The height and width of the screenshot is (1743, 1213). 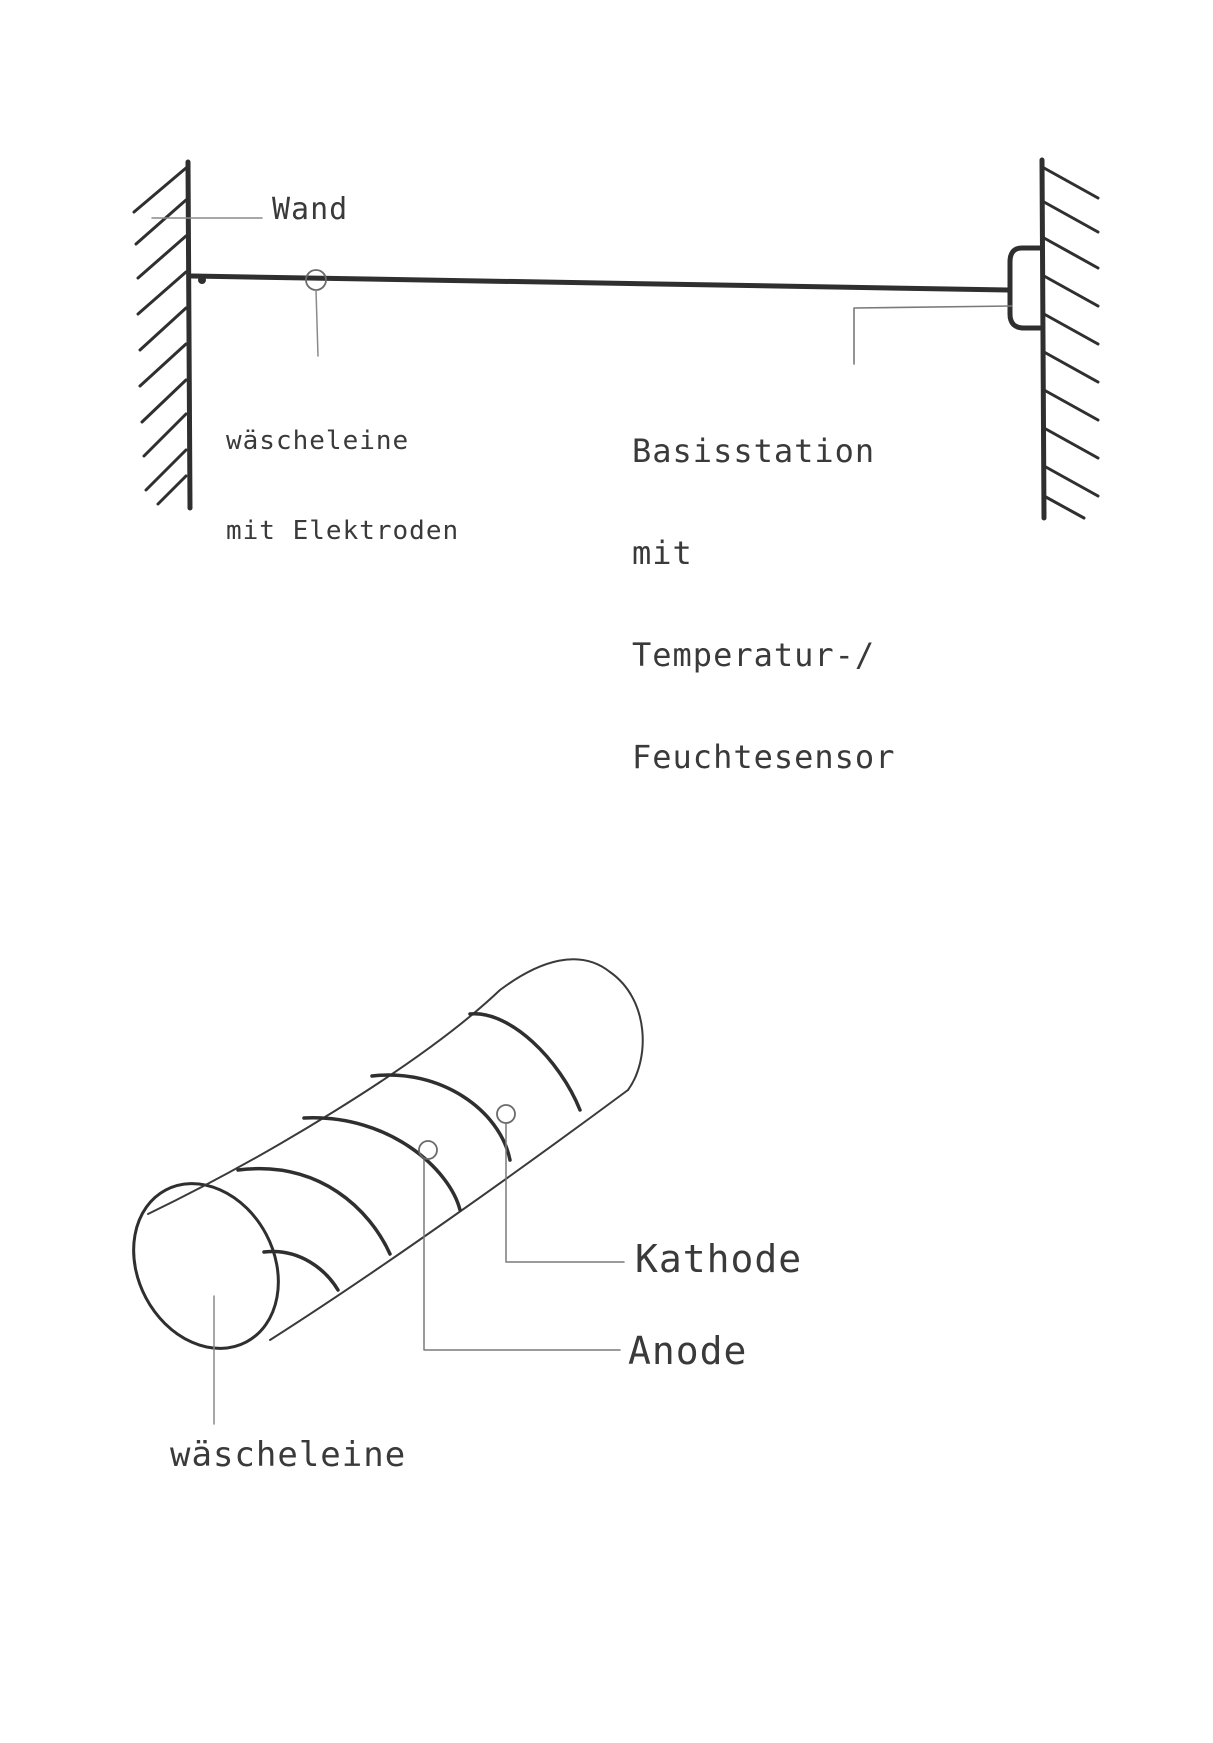 I want to click on clothesline-label: wäscheleine, so click(x=288, y=1455).